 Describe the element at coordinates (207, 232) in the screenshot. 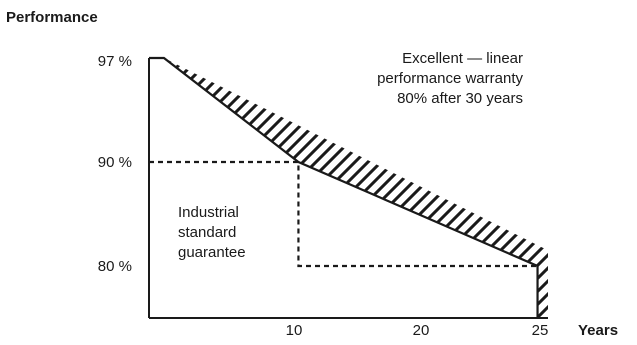

I see `standard-annotation-line-2: standard` at that location.